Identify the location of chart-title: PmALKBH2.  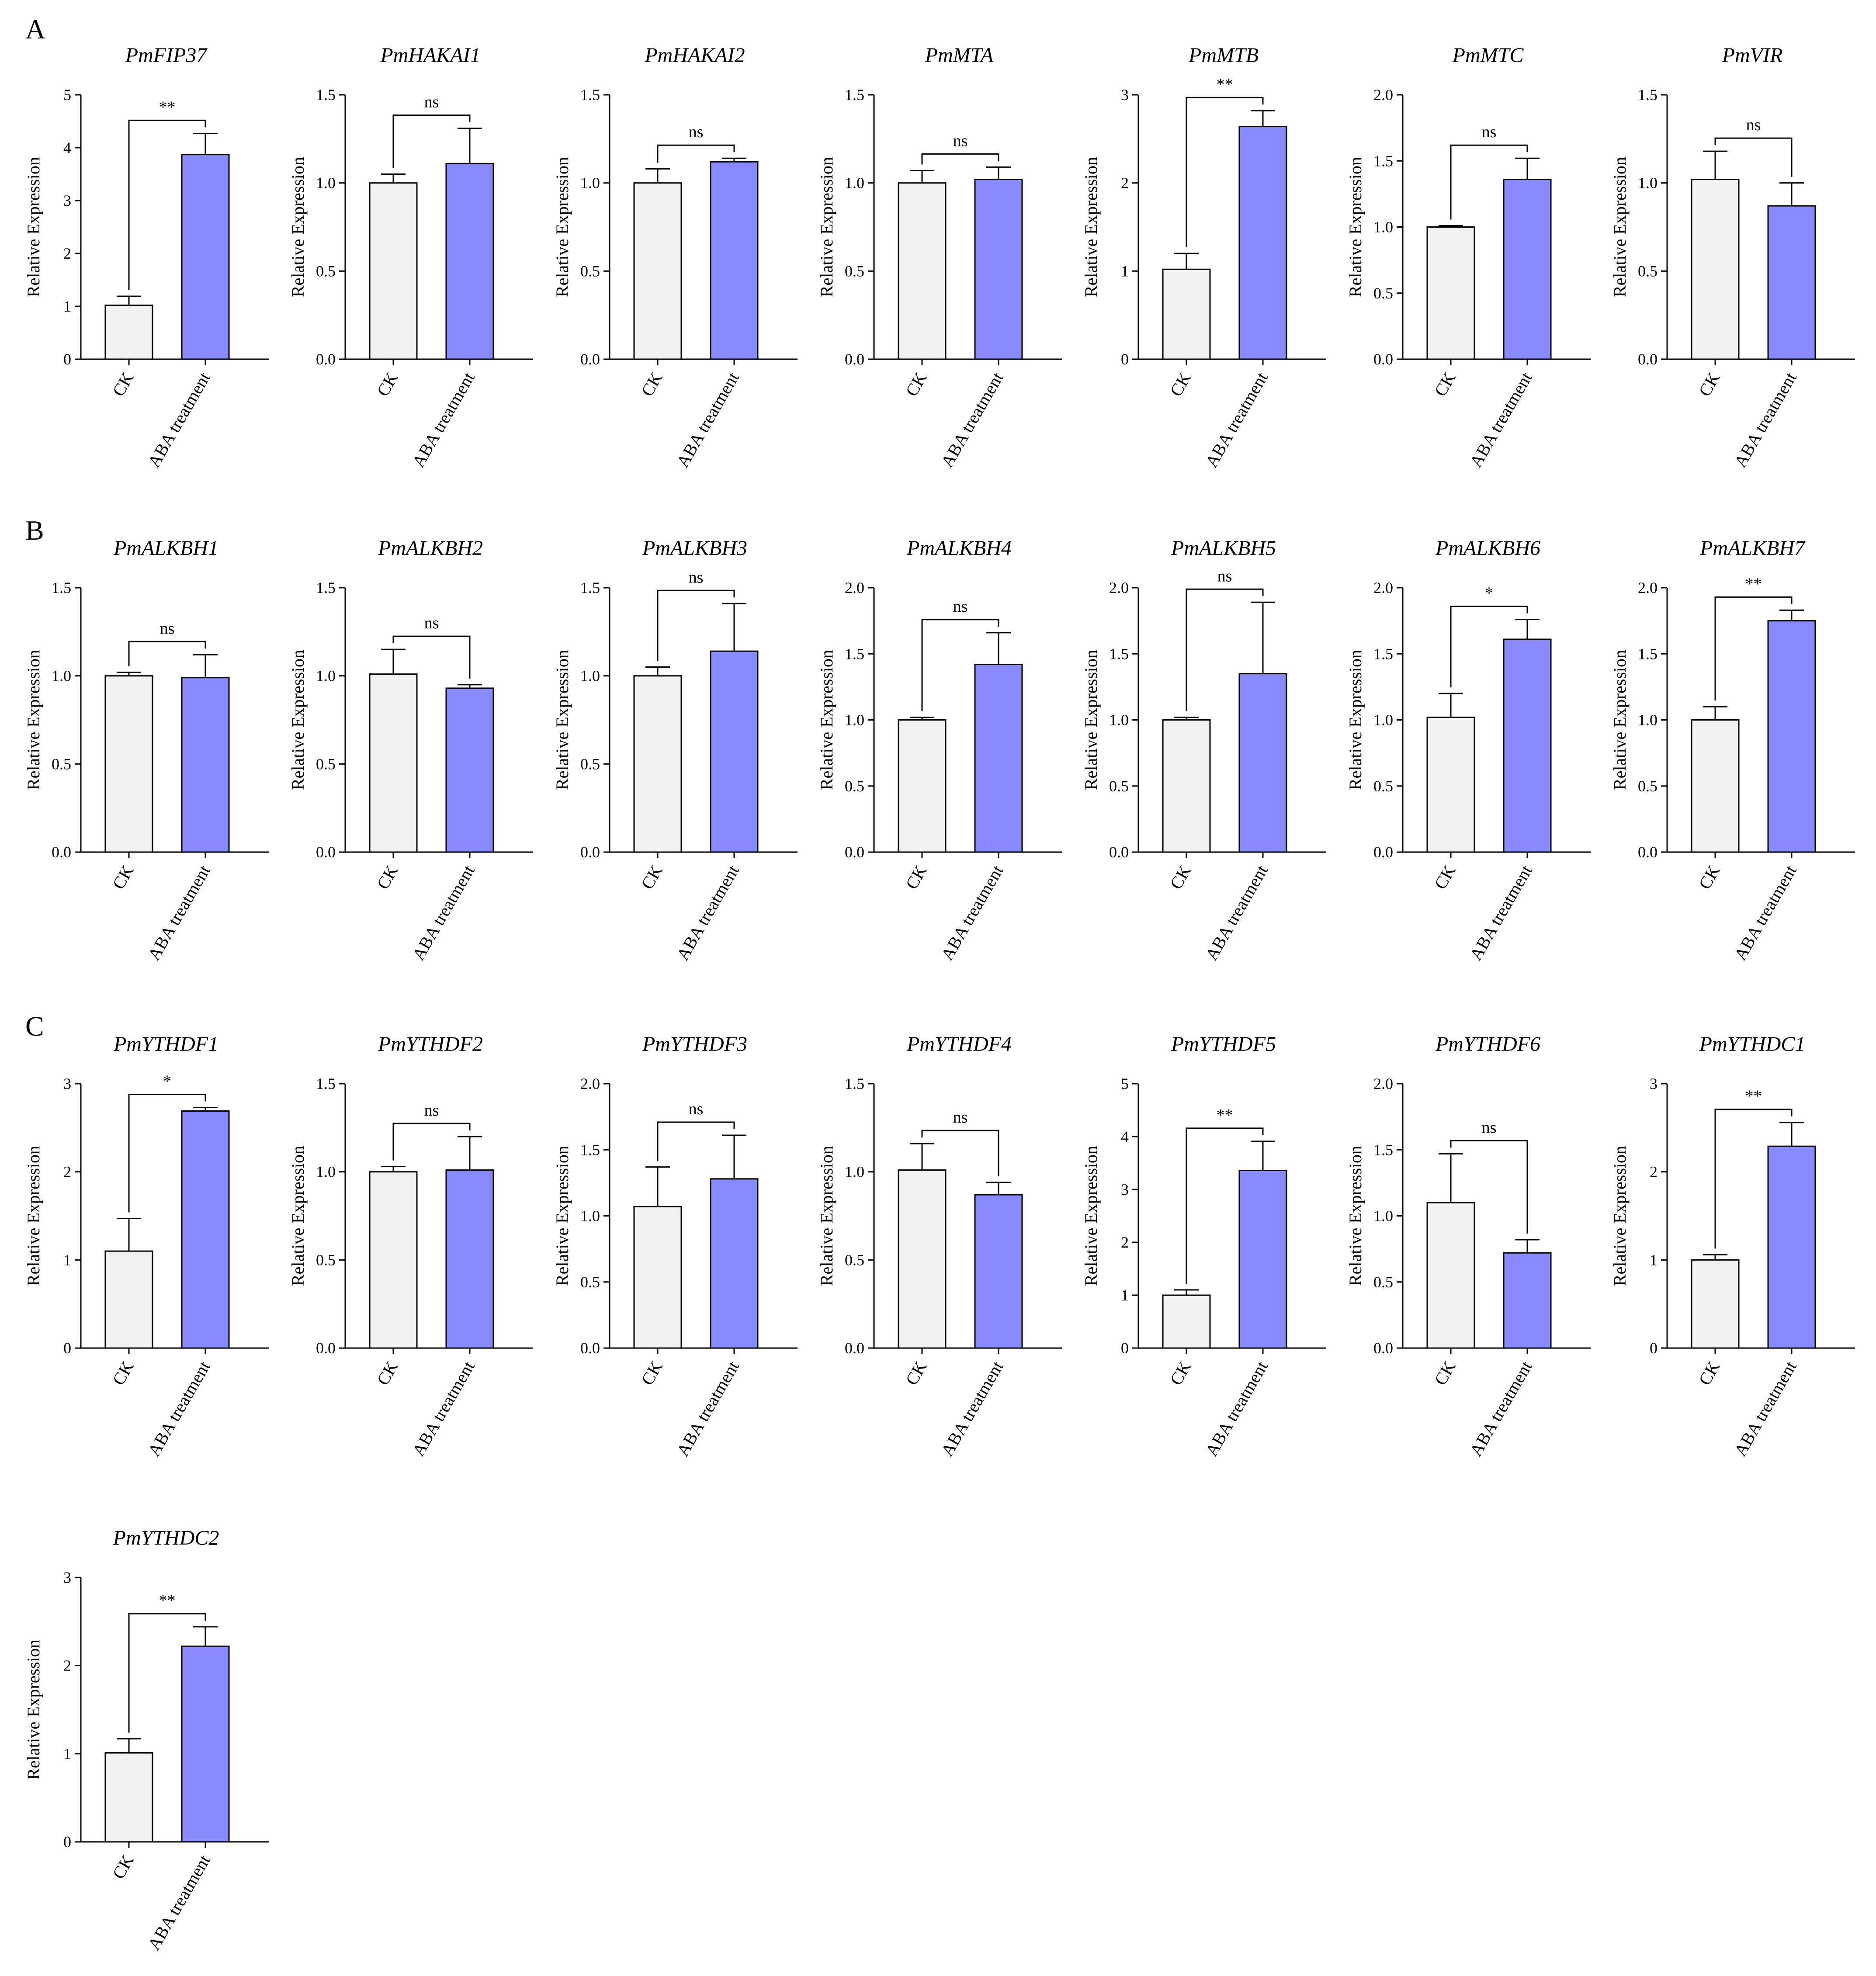
(430, 548).